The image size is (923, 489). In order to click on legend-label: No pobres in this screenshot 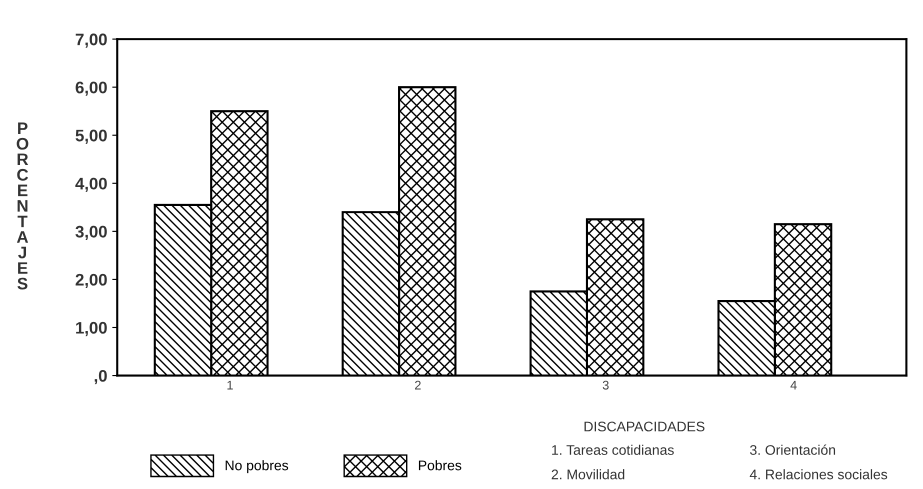, I will do `click(257, 467)`.